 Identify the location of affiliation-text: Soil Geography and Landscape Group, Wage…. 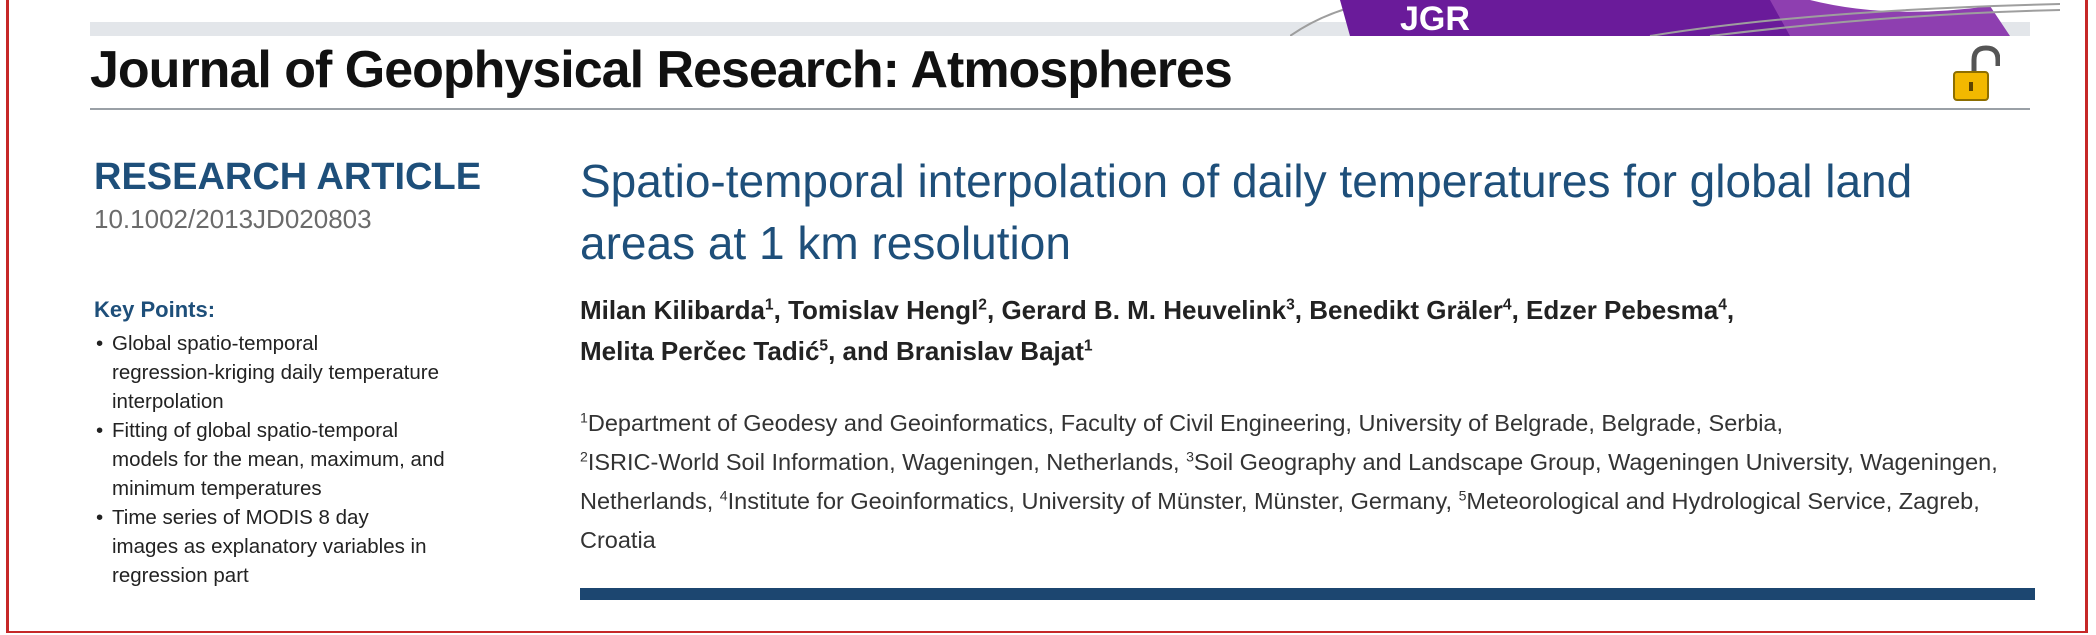
(1289, 481).